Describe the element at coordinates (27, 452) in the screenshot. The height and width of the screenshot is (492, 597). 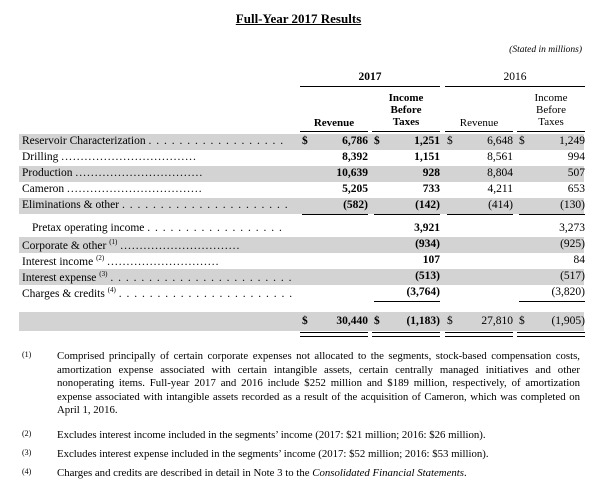
I see `footnote-number: (3)` at that location.